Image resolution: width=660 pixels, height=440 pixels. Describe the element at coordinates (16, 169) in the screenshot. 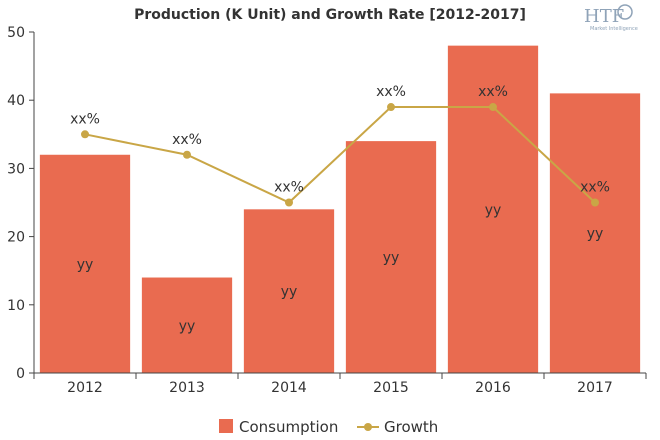

I see `y-tick-label: 30` at that location.